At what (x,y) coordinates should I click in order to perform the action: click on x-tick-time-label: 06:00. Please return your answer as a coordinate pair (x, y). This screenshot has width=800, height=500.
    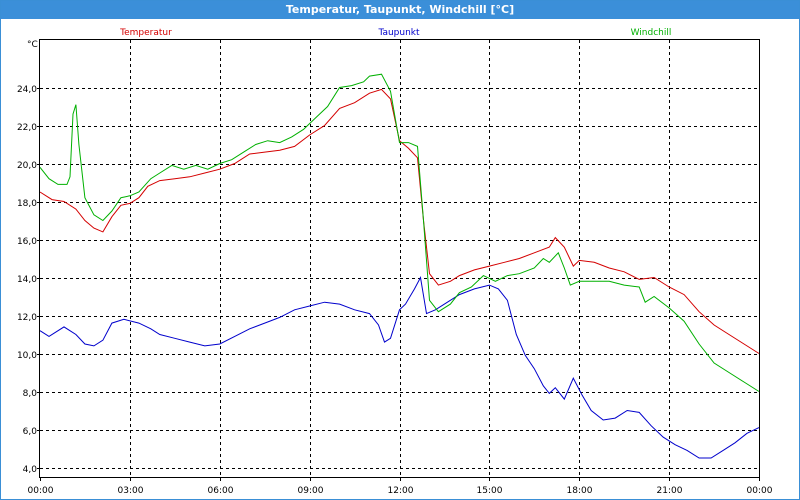
    Looking at the image, I should click on (221, 491).